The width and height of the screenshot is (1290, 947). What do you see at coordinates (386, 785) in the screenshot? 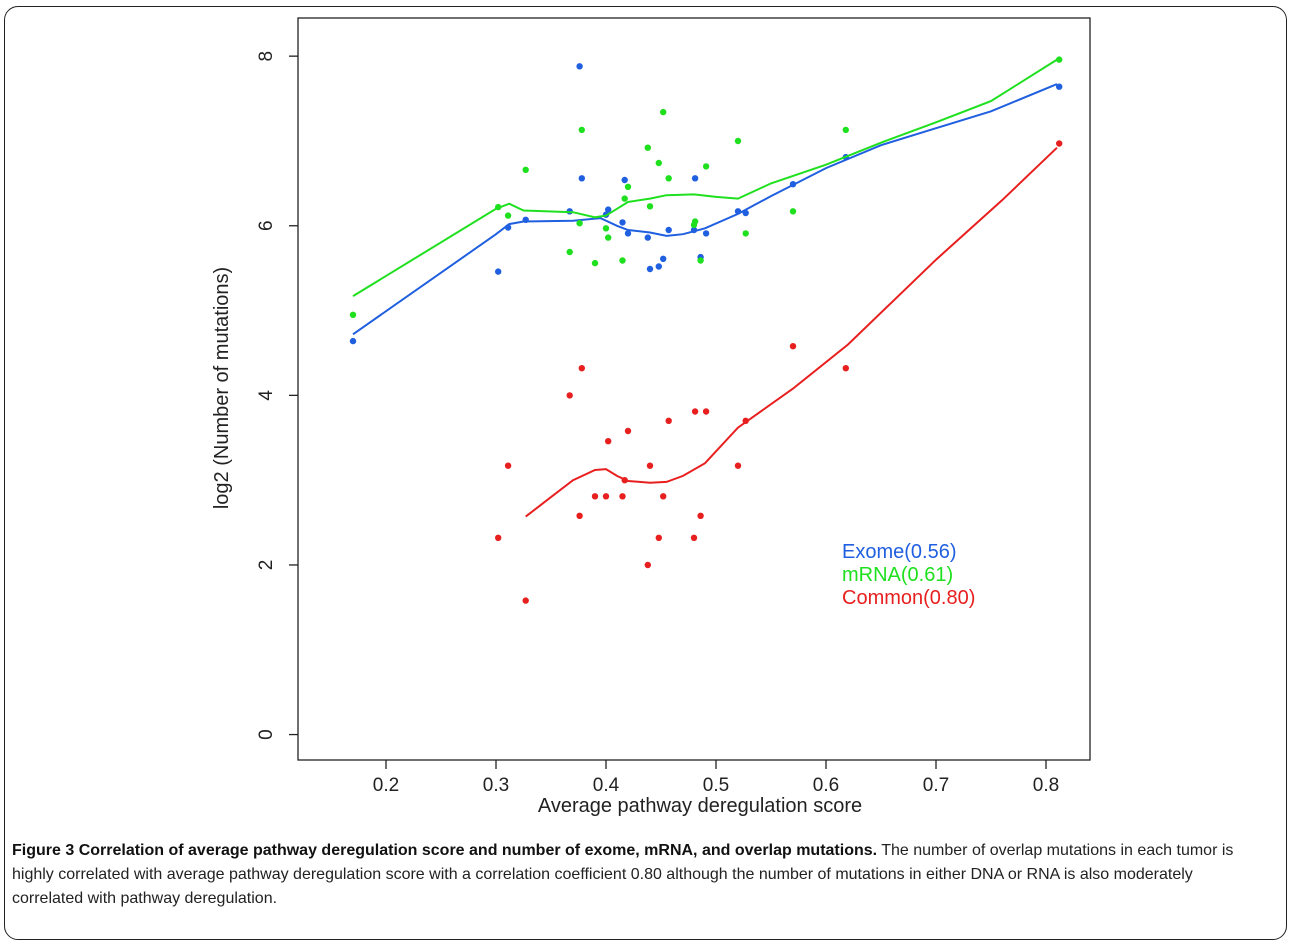
I see `x-tick-label: 0.2` at bounding box center [386, 785].